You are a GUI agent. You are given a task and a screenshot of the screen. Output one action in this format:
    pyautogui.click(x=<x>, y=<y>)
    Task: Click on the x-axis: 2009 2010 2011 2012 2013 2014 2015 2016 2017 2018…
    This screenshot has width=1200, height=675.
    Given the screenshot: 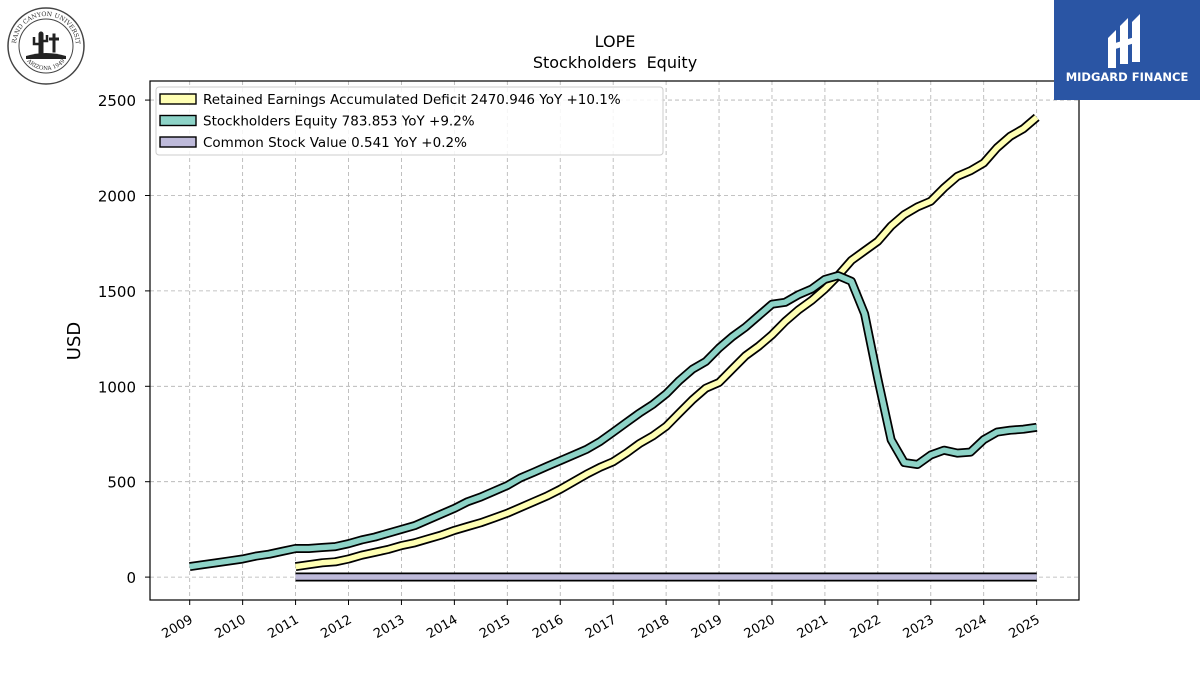 What is the action you would take?
    pyautogui.click(x=601, y=621)
    